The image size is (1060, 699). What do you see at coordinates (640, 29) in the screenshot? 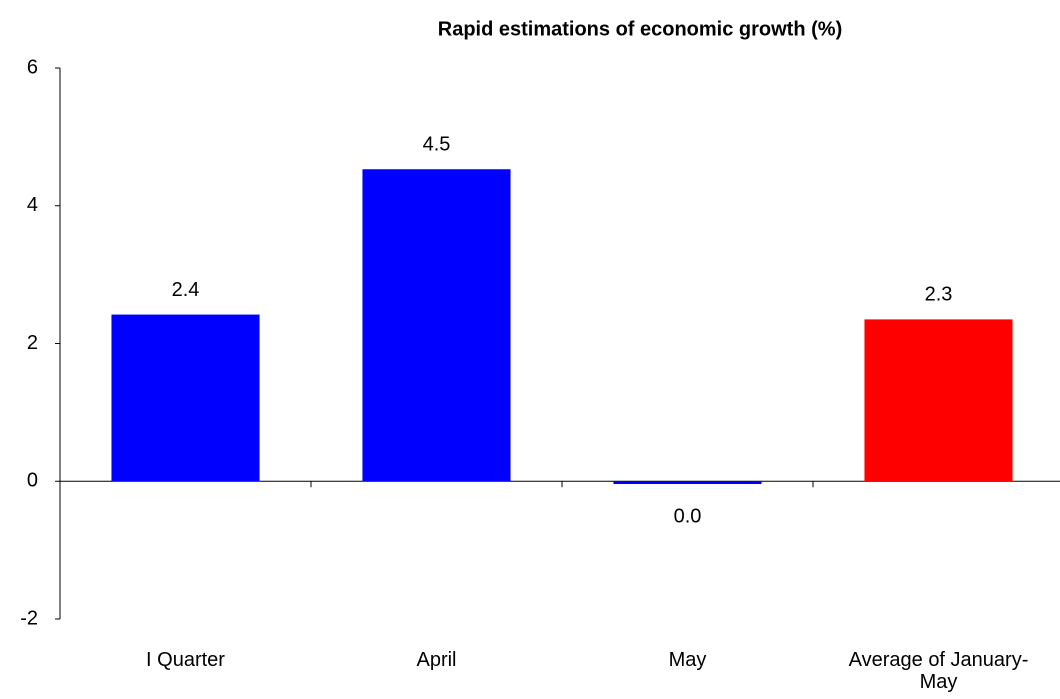
I see `chart-title: Rapid estimations of economic growth (%)` at bounding box center [640, 29].